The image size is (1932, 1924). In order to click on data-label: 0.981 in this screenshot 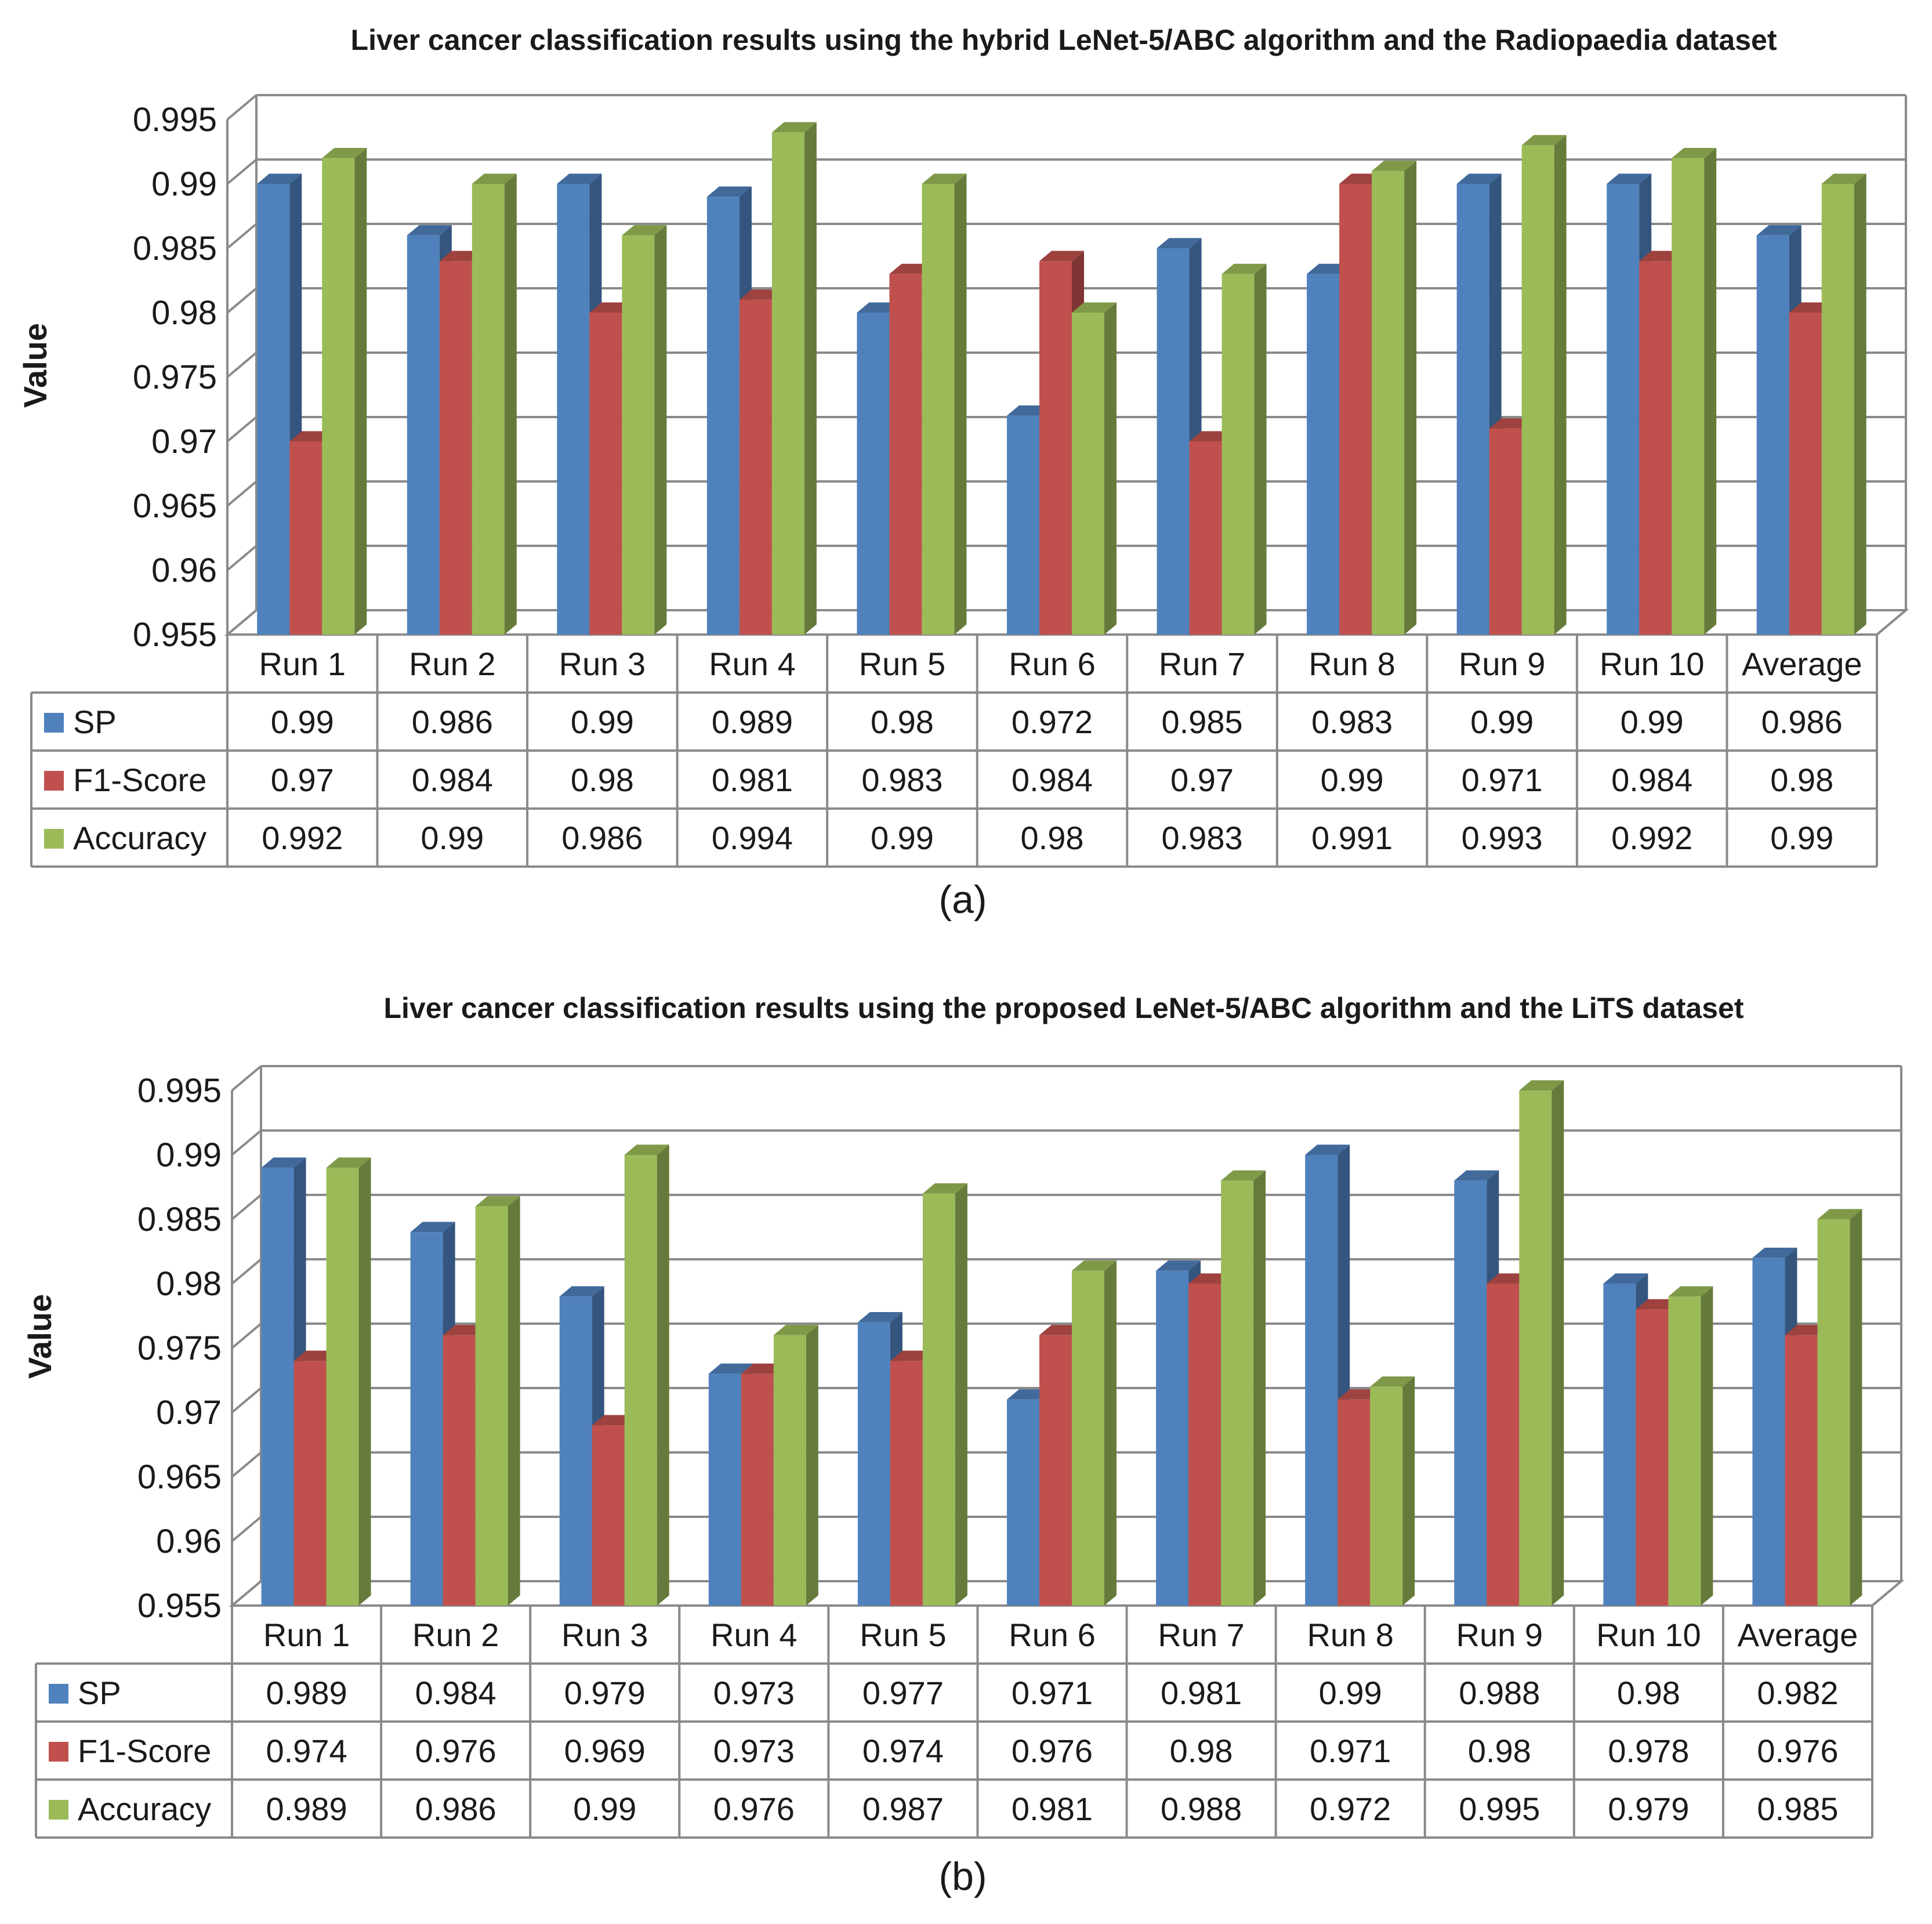, I will do `click(1052, 1809)`.